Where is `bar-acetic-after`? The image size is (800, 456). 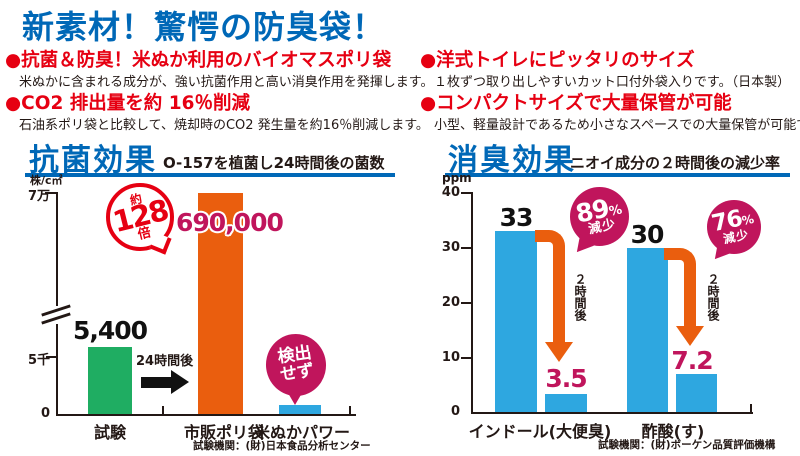
bar-acetic-after is located at coordinates (696, 393).